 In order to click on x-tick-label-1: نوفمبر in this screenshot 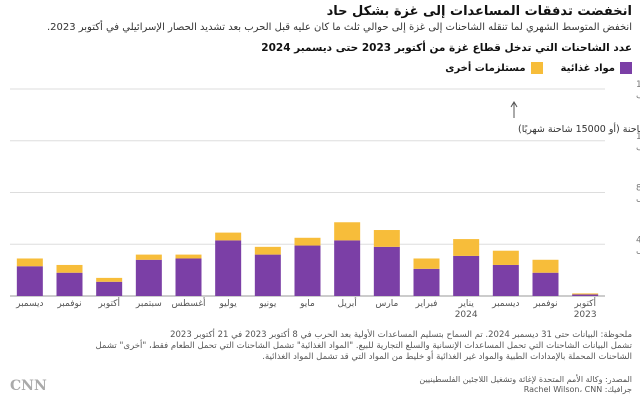, I will do `click(544, 304)`.